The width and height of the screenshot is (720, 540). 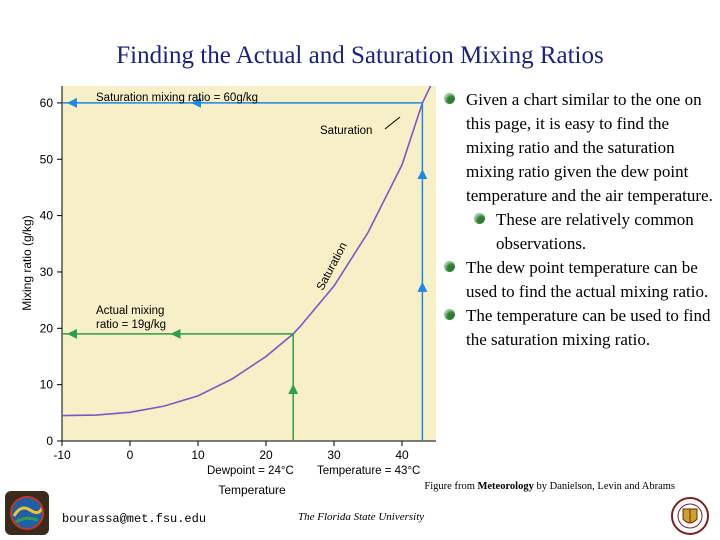 What do you see at coordinates (266, 455) in the screenshot?
I see `x-tick-label: 20` at bounding box center [266, 455].